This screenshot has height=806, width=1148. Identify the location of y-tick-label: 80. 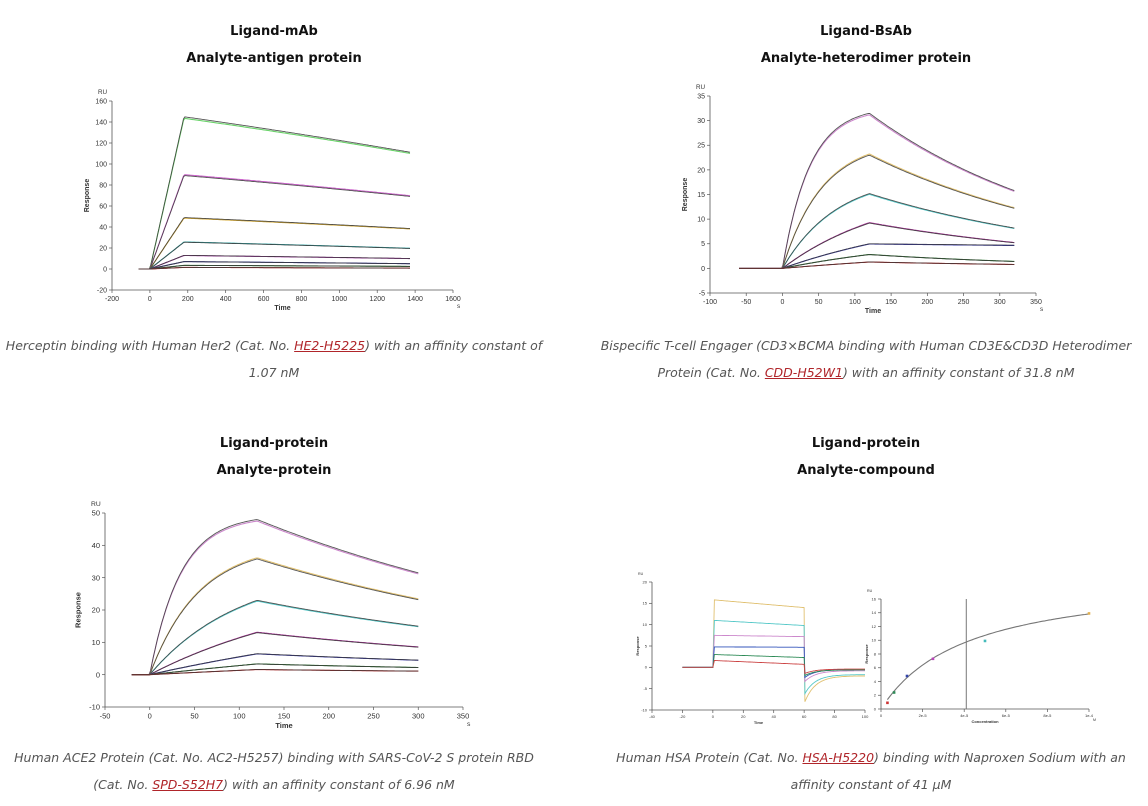
(103, 185).